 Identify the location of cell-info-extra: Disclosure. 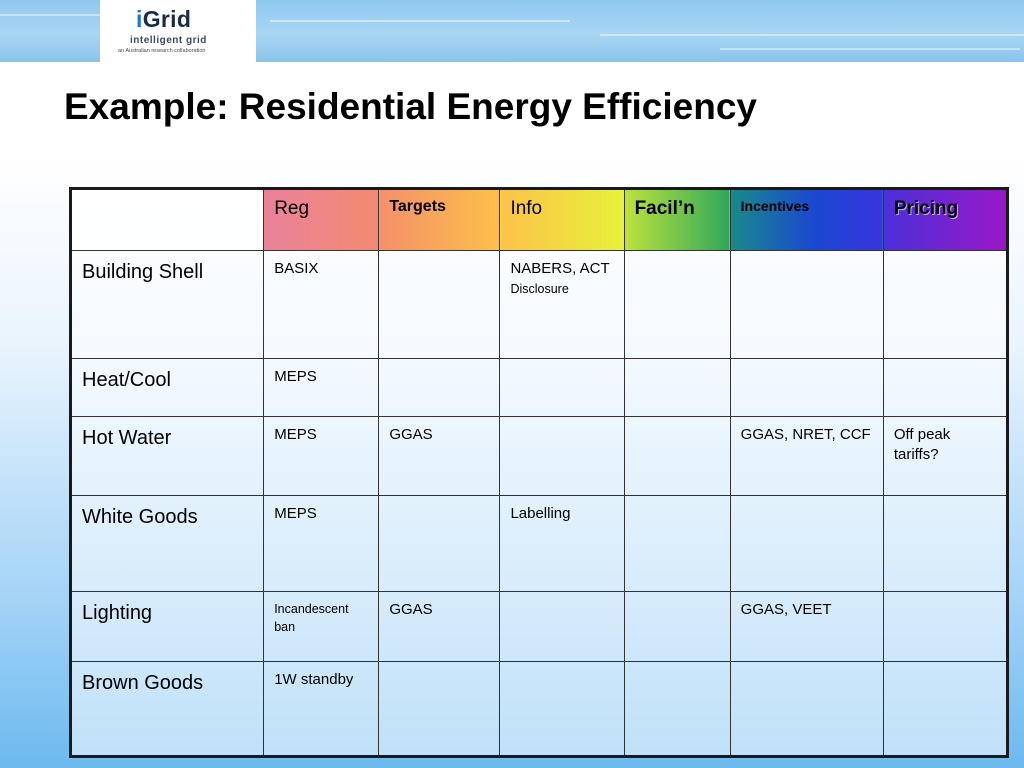
(539, 289).